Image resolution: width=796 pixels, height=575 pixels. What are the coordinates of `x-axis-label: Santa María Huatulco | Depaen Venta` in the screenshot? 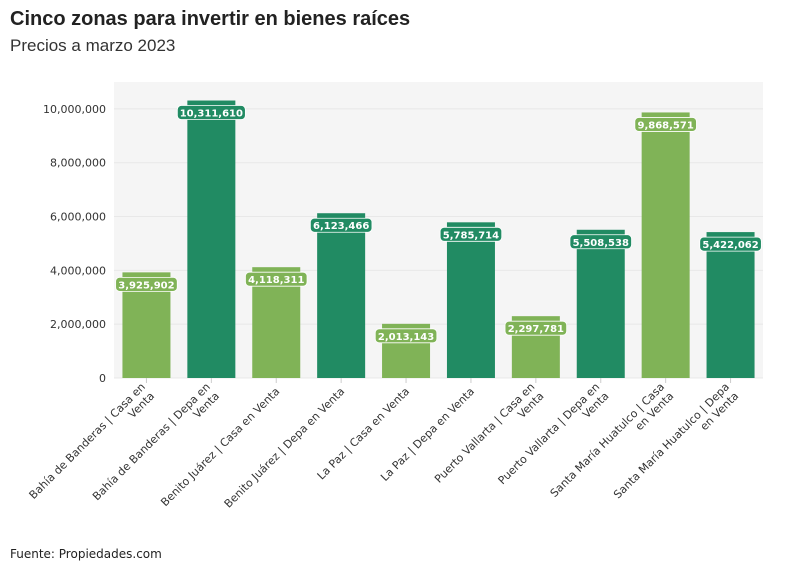 It's located at (676, 445).